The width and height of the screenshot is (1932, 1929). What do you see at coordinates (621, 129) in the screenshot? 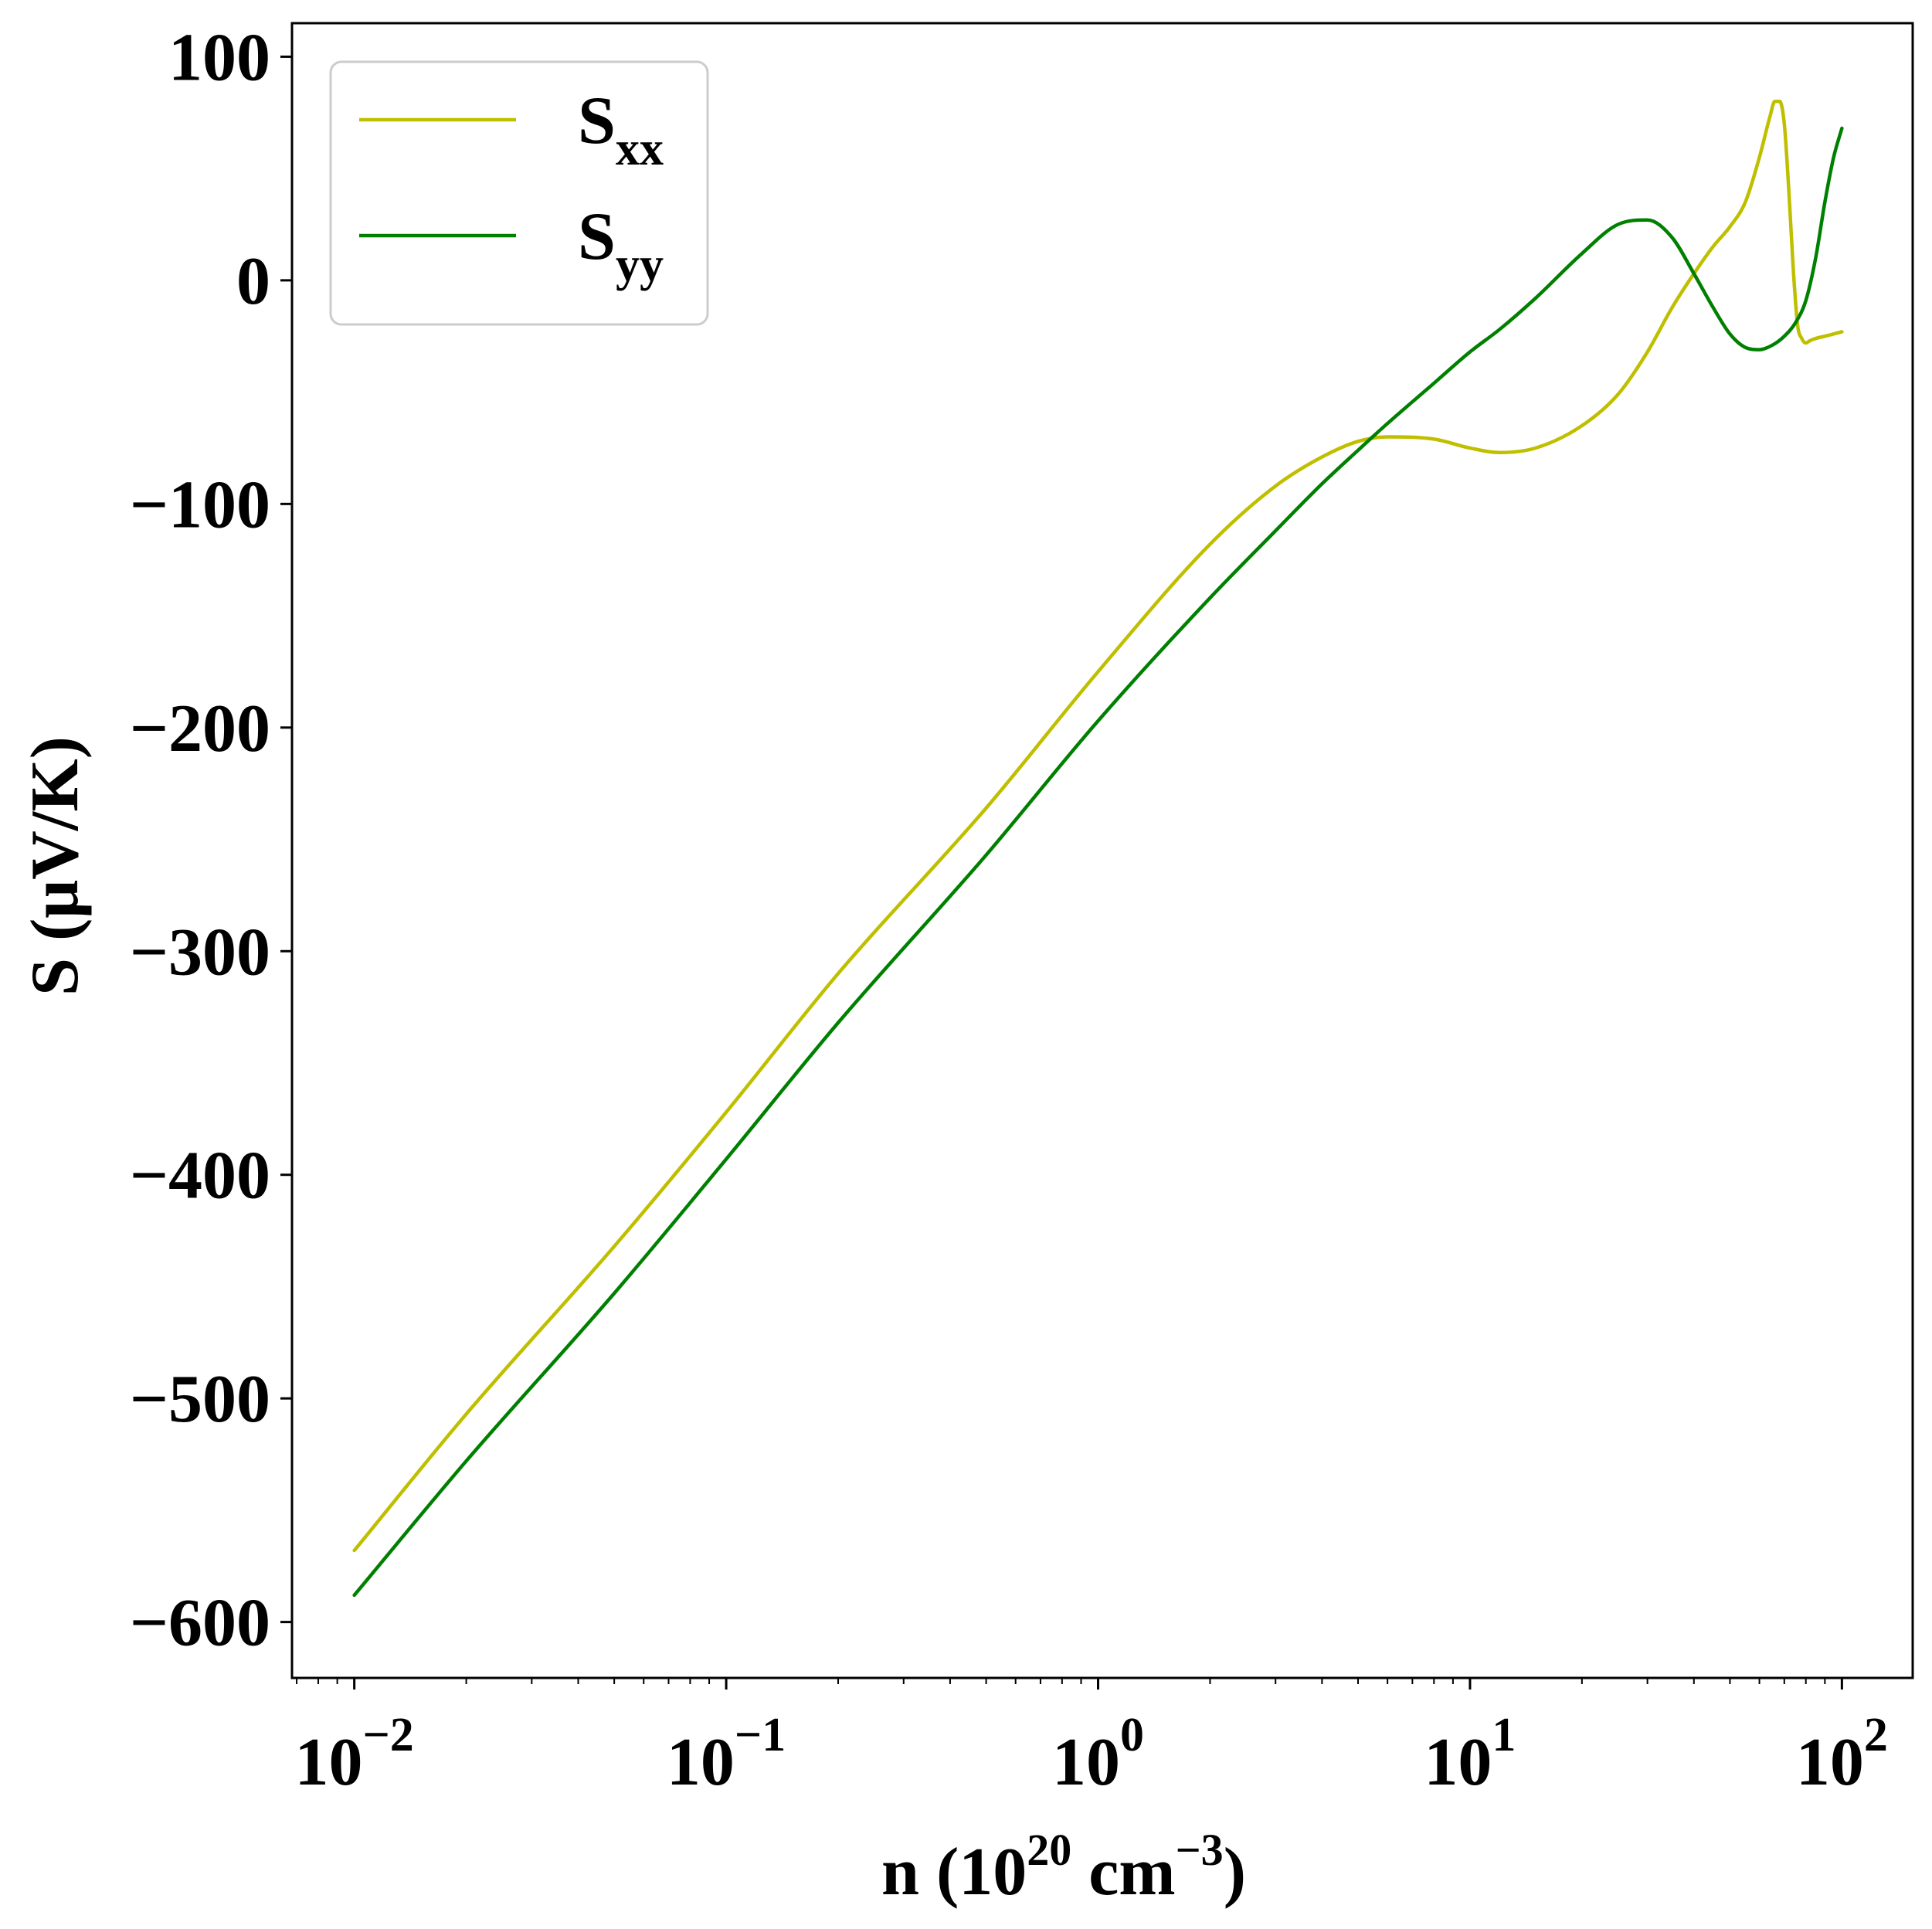
I see `legend-label-sxx: Sxx` at bounding box center [621, 129].